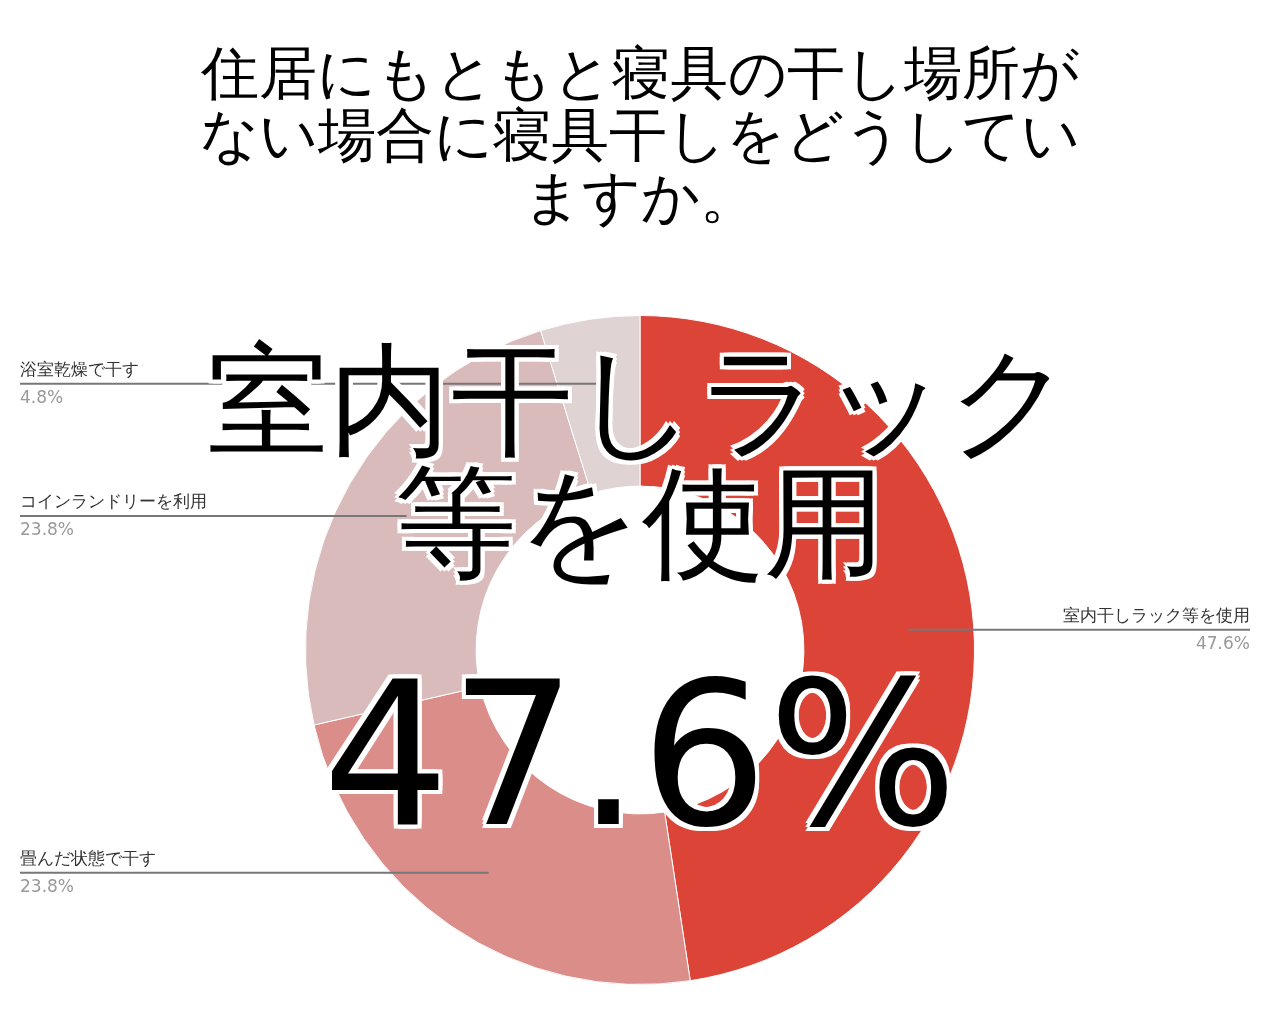 This screenshot has width=1280, height=1021. Describe the element at coordinates (42, 396) in the screenshot. I see `data-label: 4.8%` at that location.